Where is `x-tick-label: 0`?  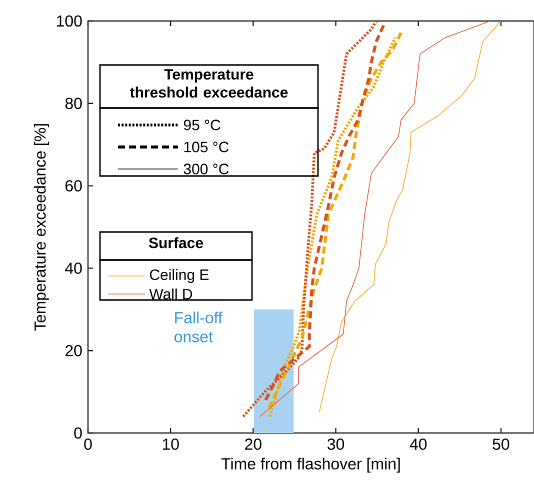 x-tick-label: 0 is located at coordinates (88, 444).